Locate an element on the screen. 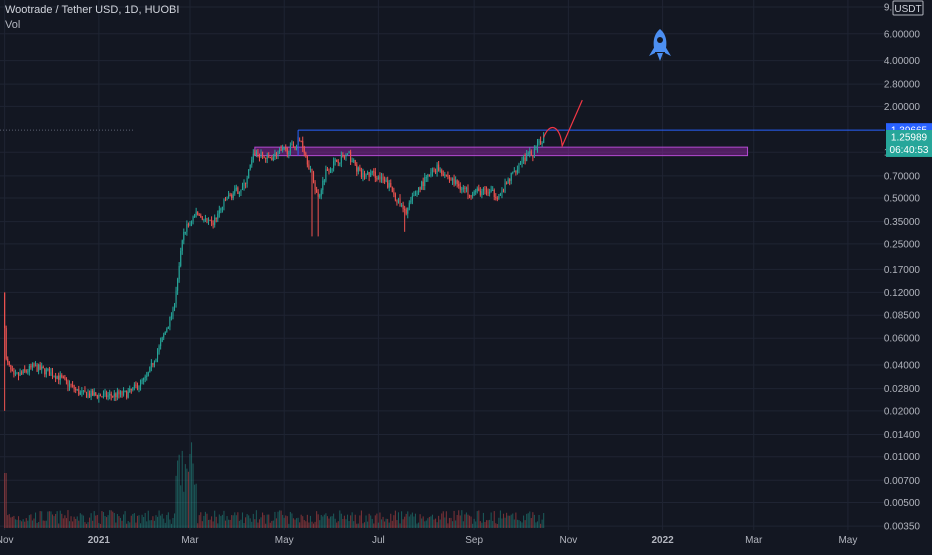  last-price-box is located at coordinates (909, 143).